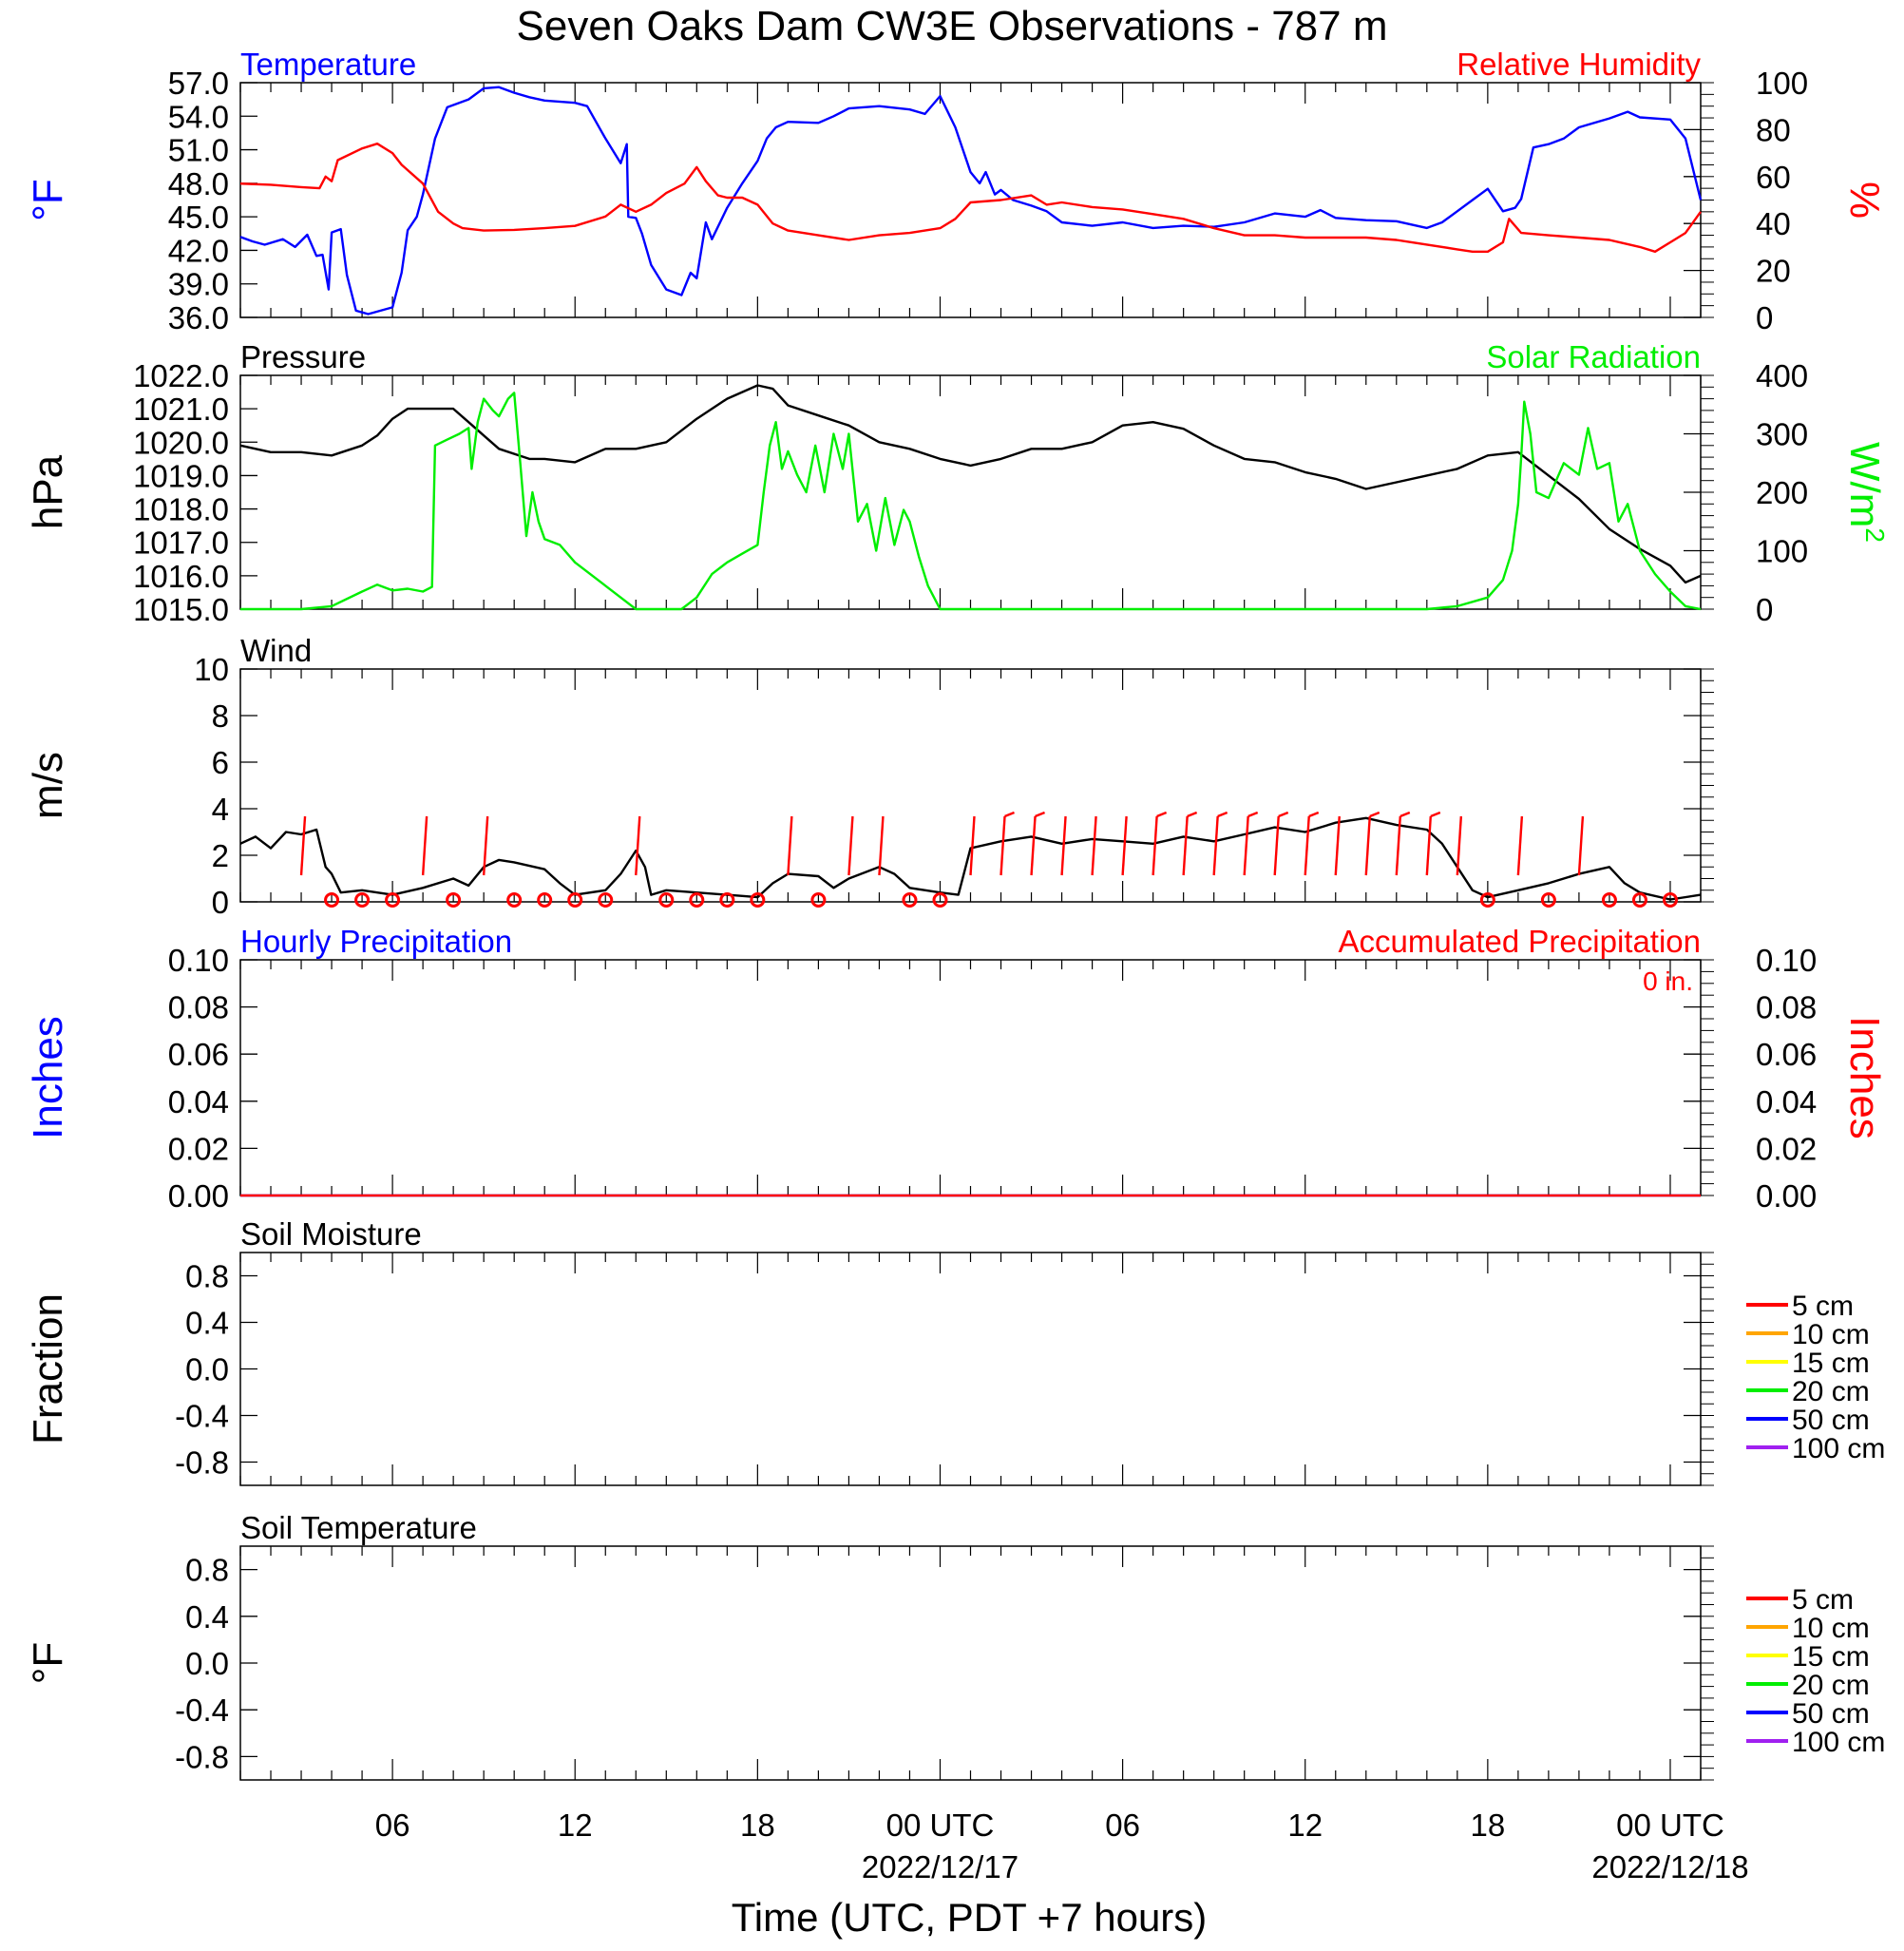 The width and height of the screenshot is (1904, 1951). Describe the element at coordinates (331, 1234) in the screenshot. I see `panel-title-left: Soil Moisture` at that location.